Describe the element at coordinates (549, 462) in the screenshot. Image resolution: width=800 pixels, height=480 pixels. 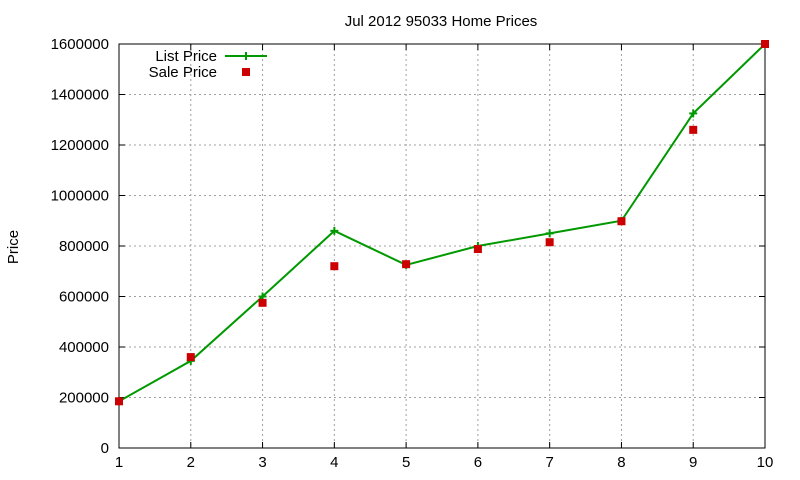
I see `x-tick-label: 7` at that location.